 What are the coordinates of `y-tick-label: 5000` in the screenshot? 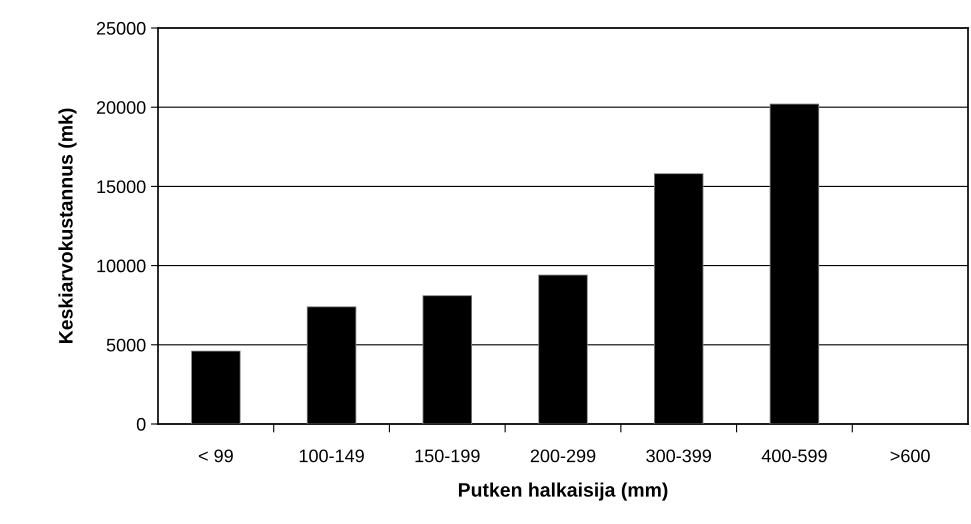 It's located at (126, 345).